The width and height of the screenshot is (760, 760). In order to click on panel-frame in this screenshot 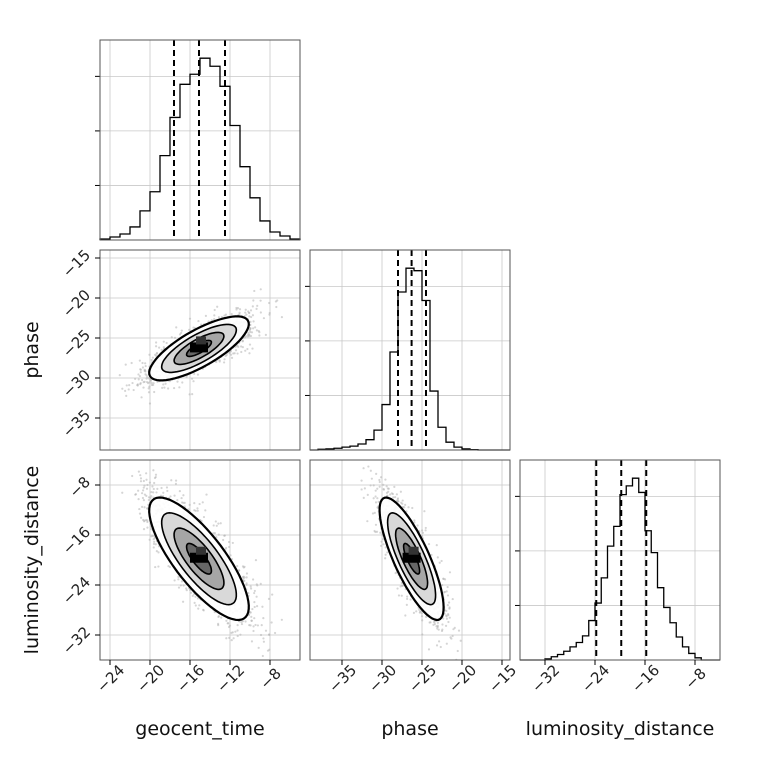, I will do `click(410, 350)`.